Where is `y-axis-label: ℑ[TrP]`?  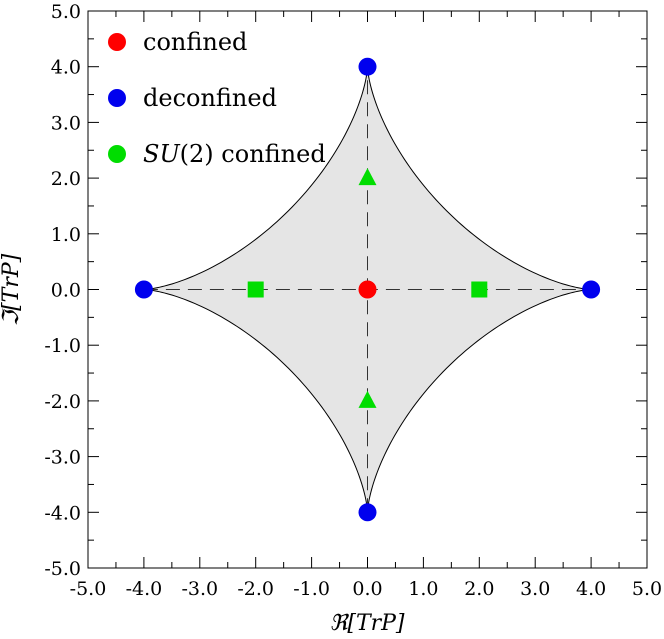 y-axis-label: ℑ[TrP] is located at coordinates (12, 289).